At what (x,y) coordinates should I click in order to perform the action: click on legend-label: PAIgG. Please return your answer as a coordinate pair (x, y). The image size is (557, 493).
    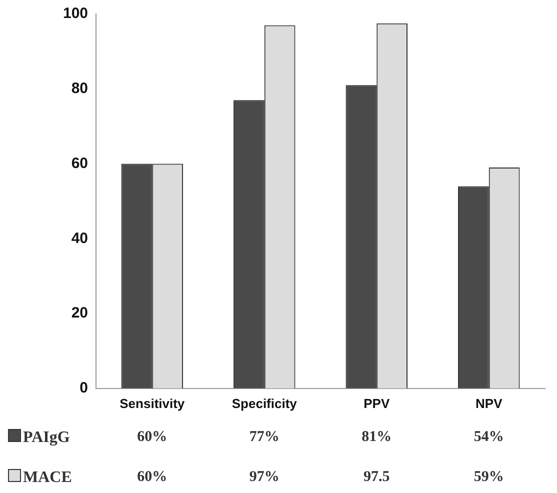
    Looking at the image, I should click on (46, 438).